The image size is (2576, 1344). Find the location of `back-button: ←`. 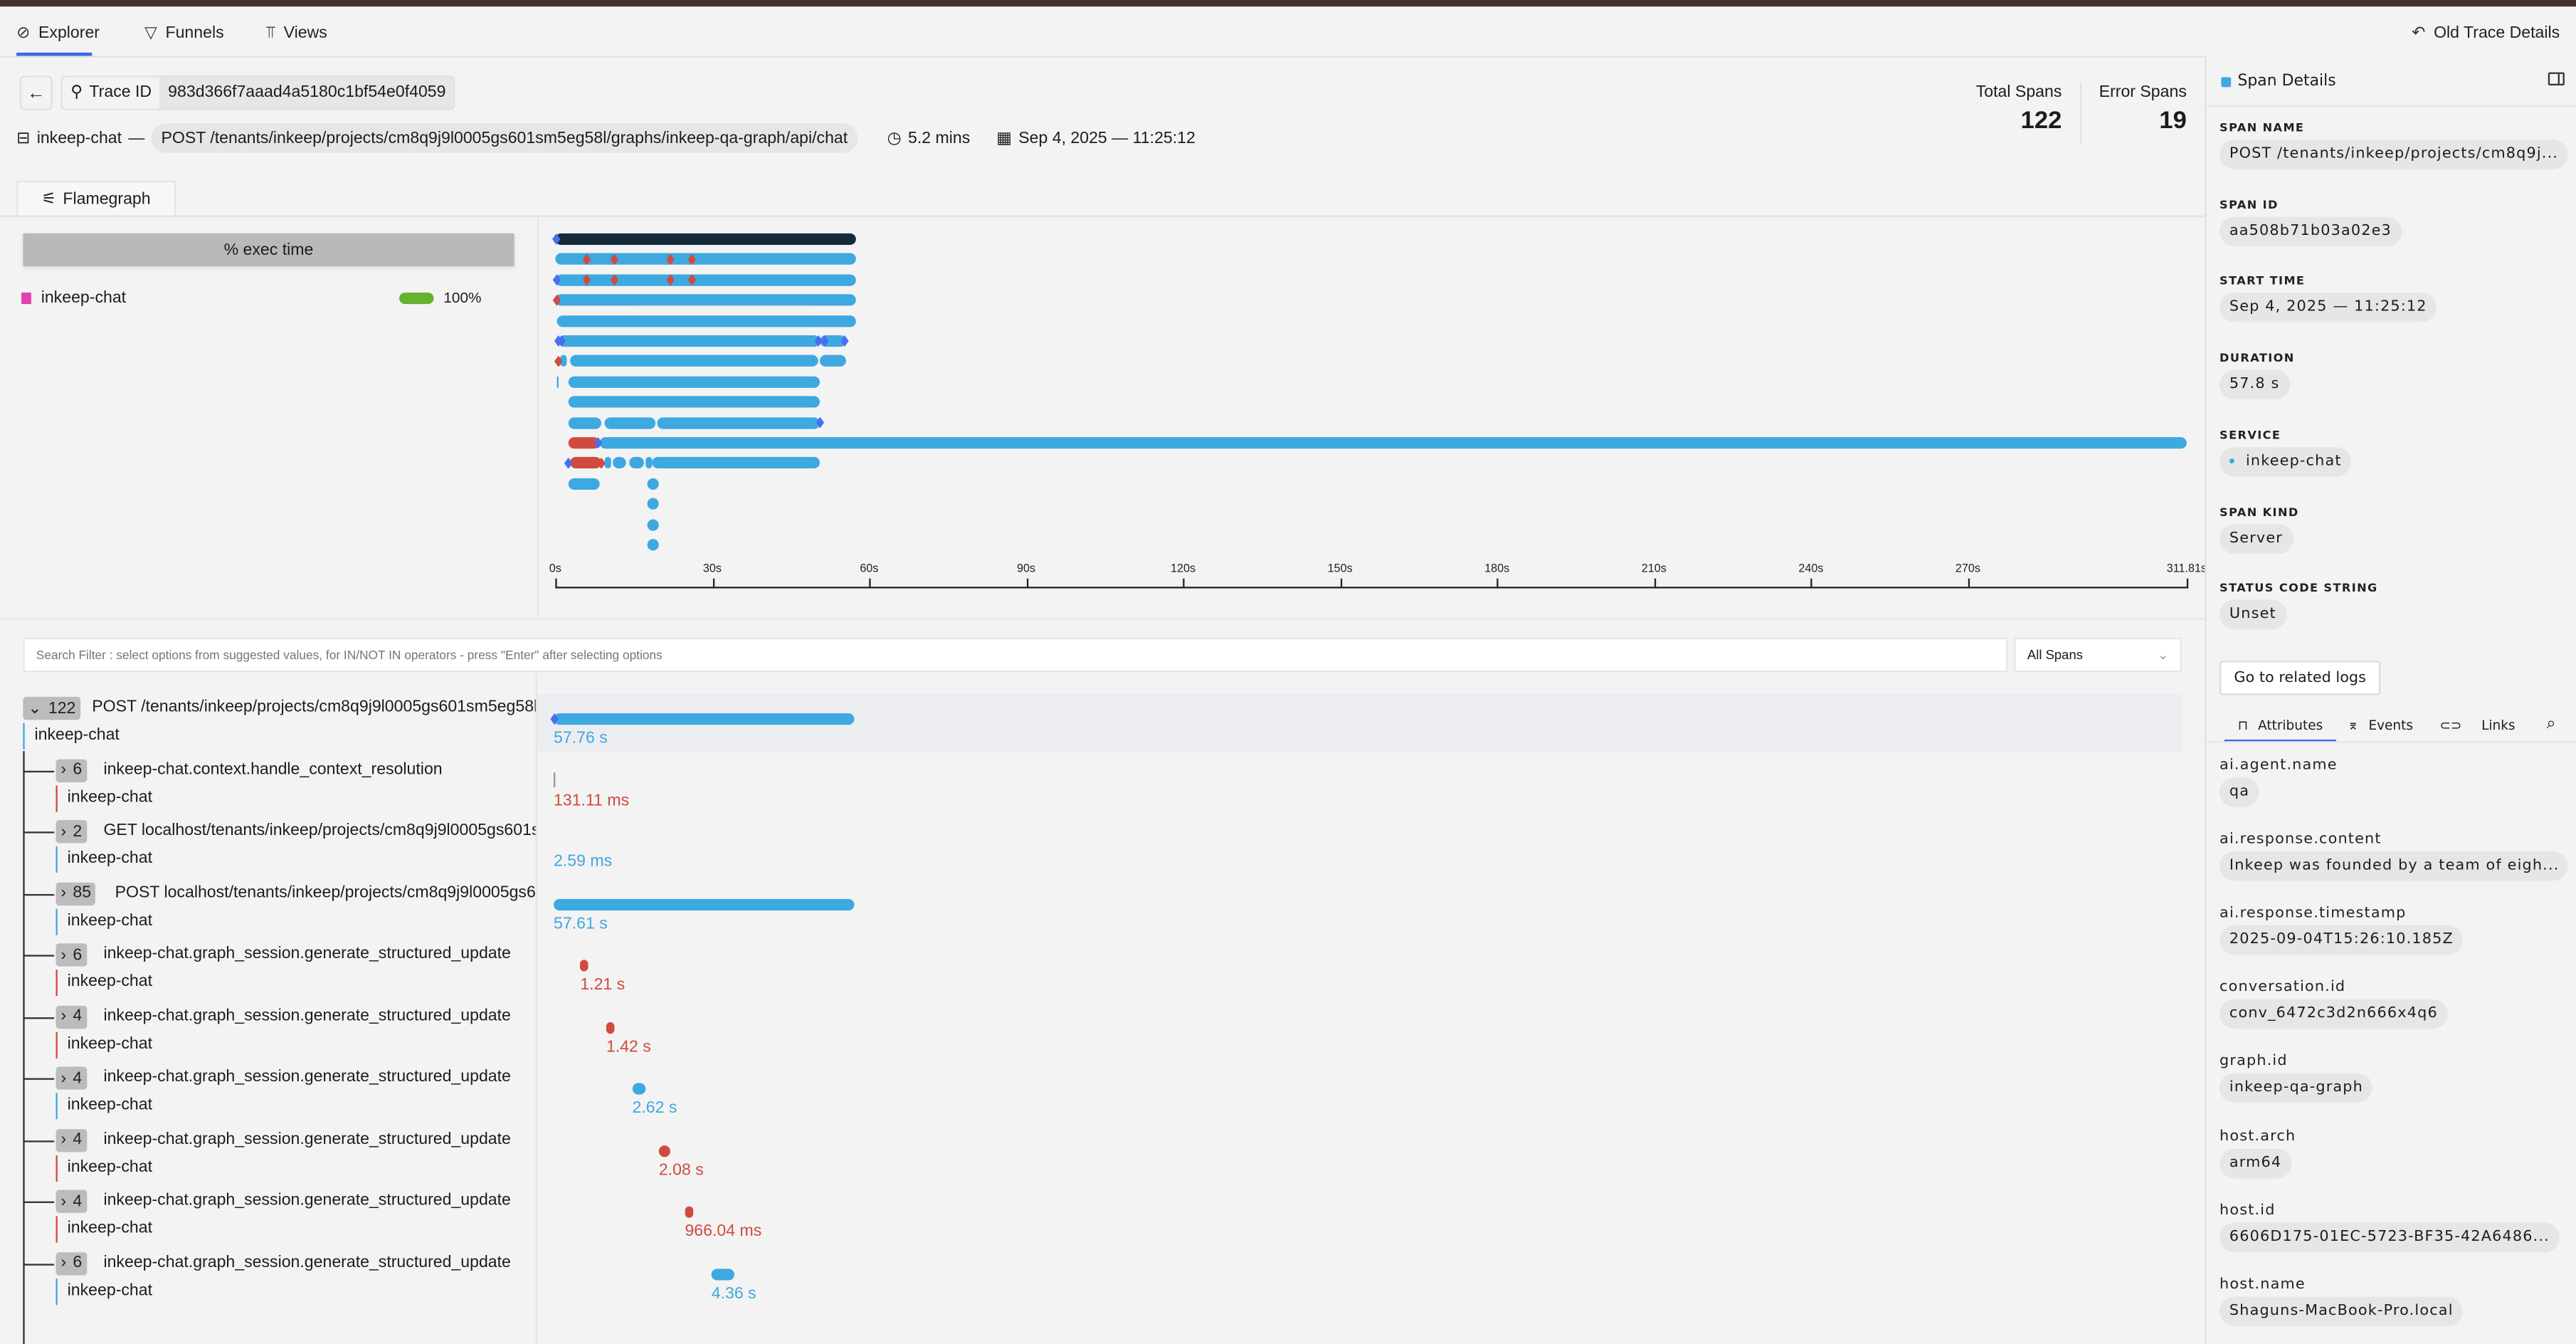

back-button: ← is located at coordinates (36, 92).